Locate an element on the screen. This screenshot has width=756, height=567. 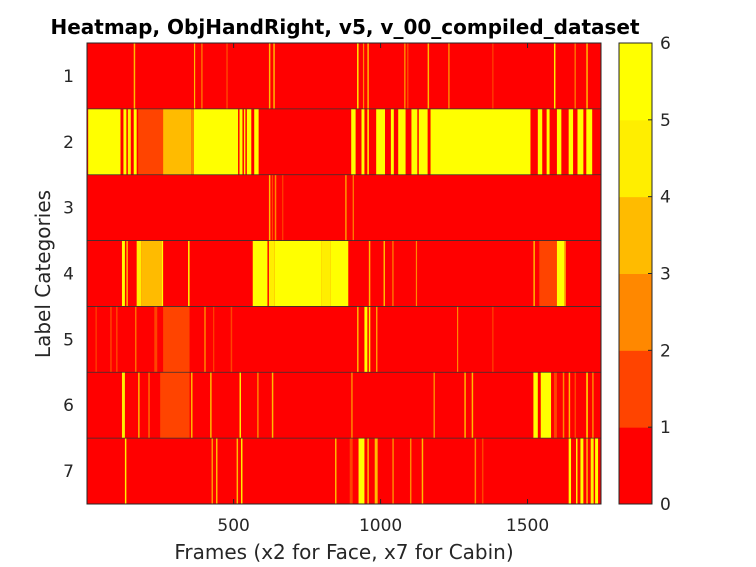
colorbar-tick-label: 0 is located at coordinates (665, 505).